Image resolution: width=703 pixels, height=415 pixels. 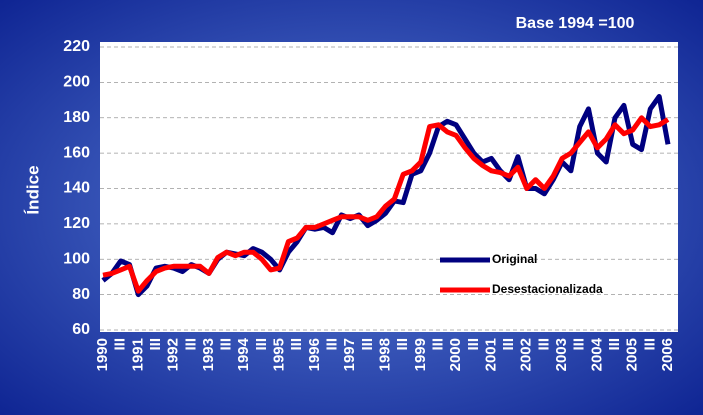 I want to click on x-tick-label: 2005, so click(x=632, y=354).